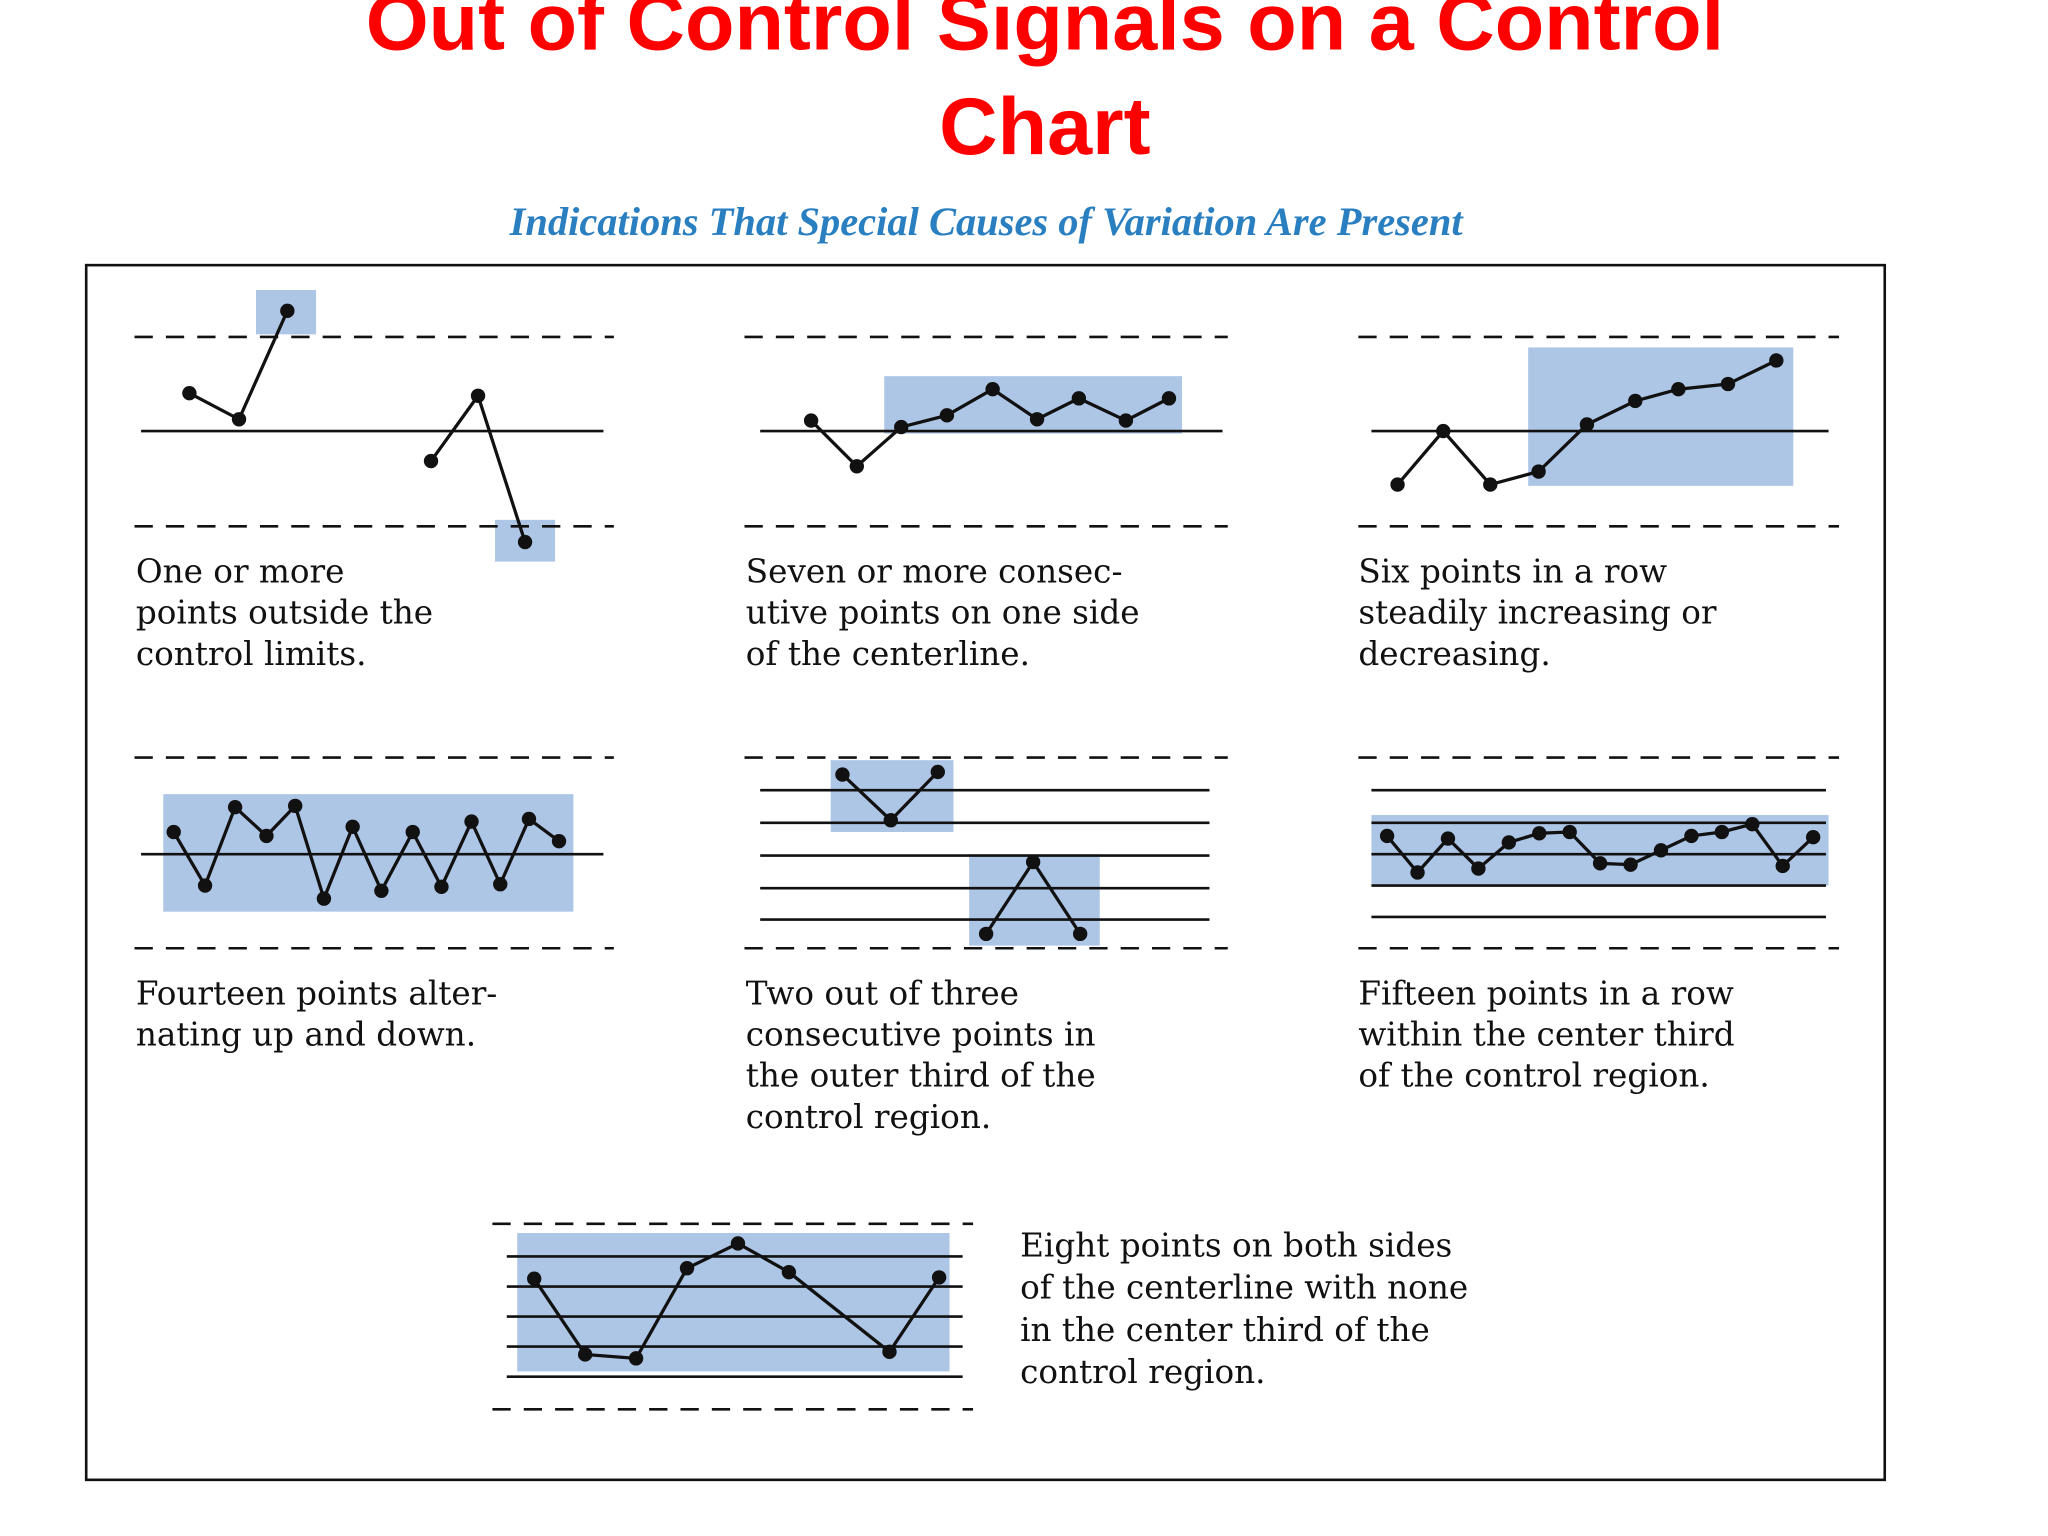 The image size is (2048, 1536). I want to click on caption-line: points outside the, so click(284, 613).